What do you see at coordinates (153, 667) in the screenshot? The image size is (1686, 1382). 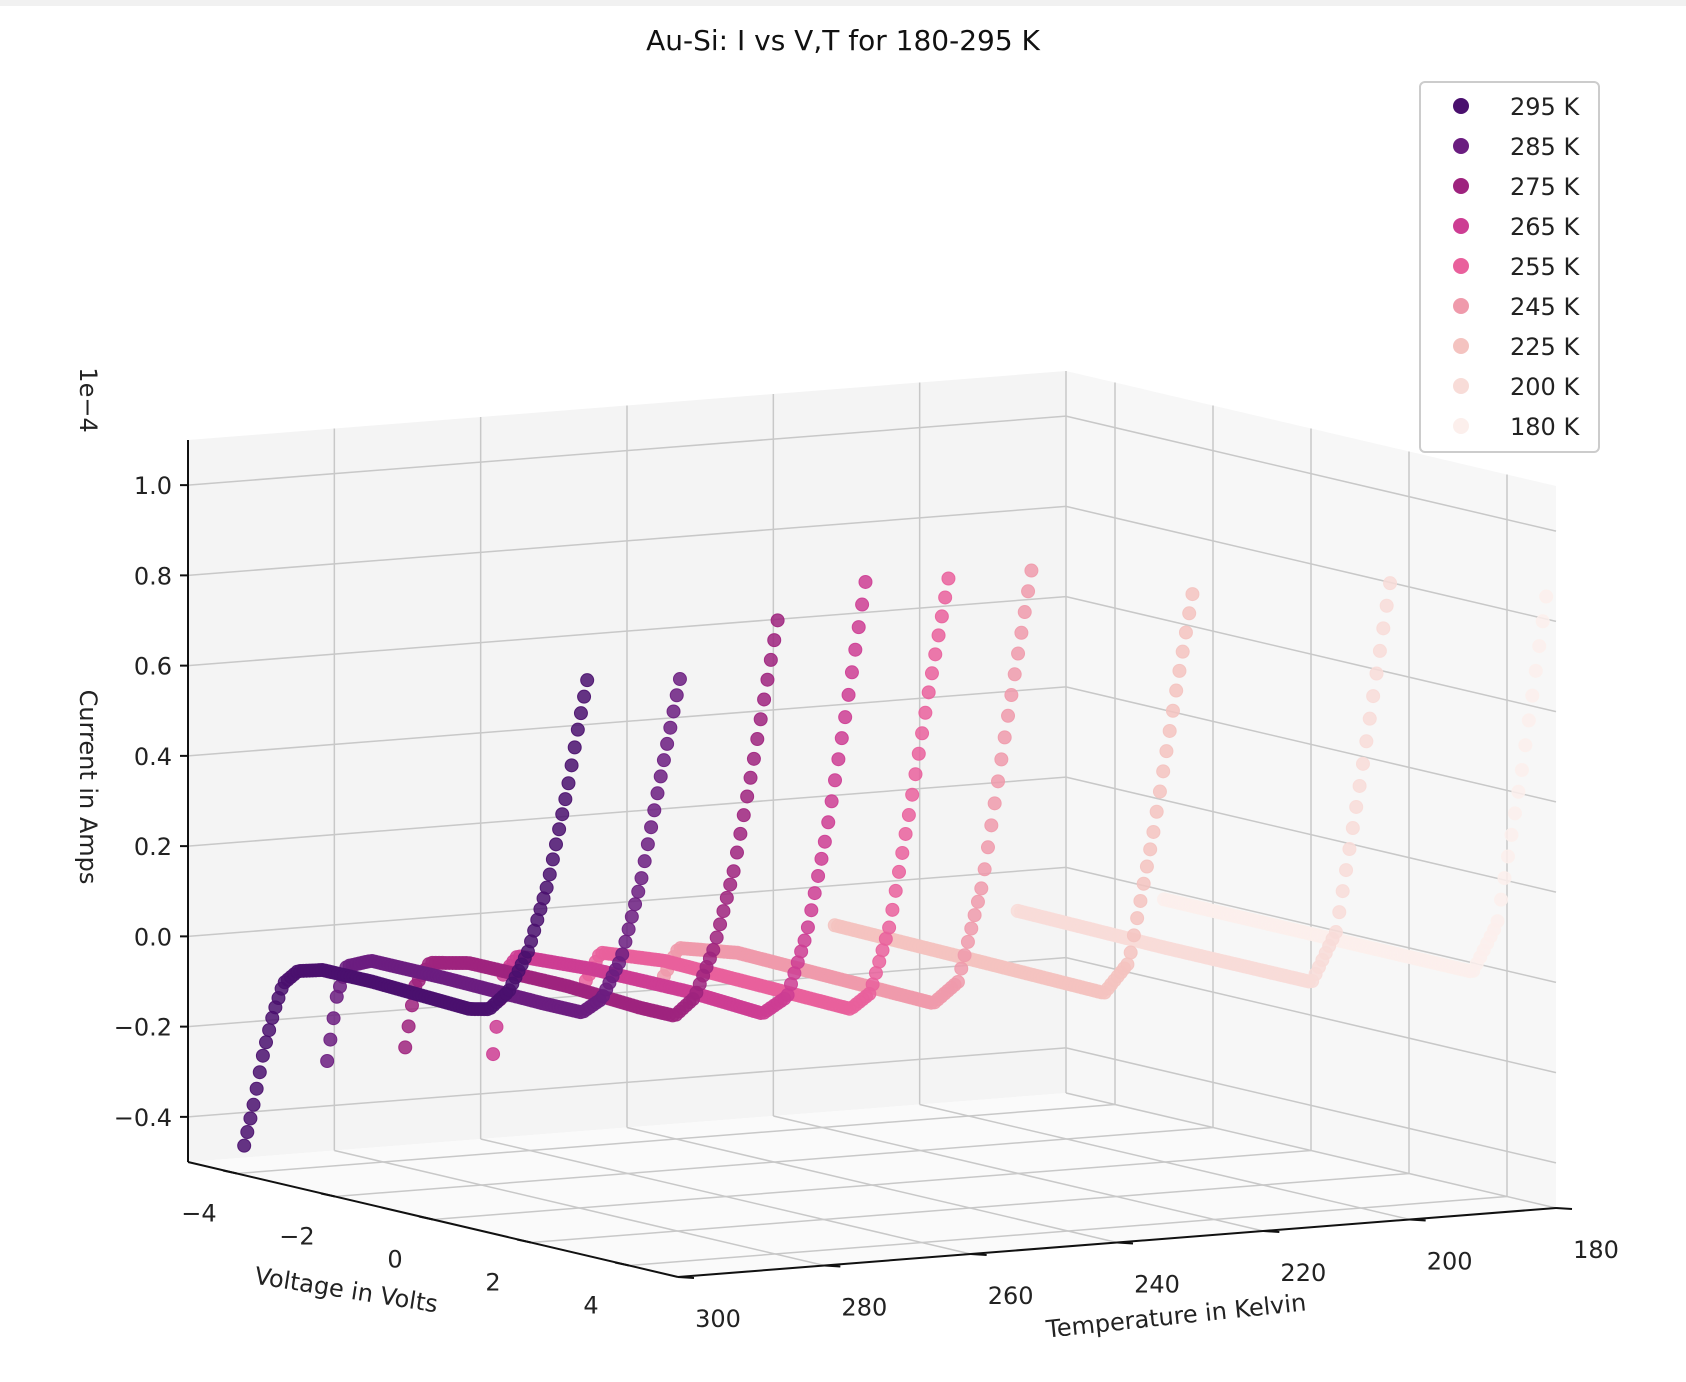 I see `z-tick-label: 0.6` at bounding box center [153, 667].